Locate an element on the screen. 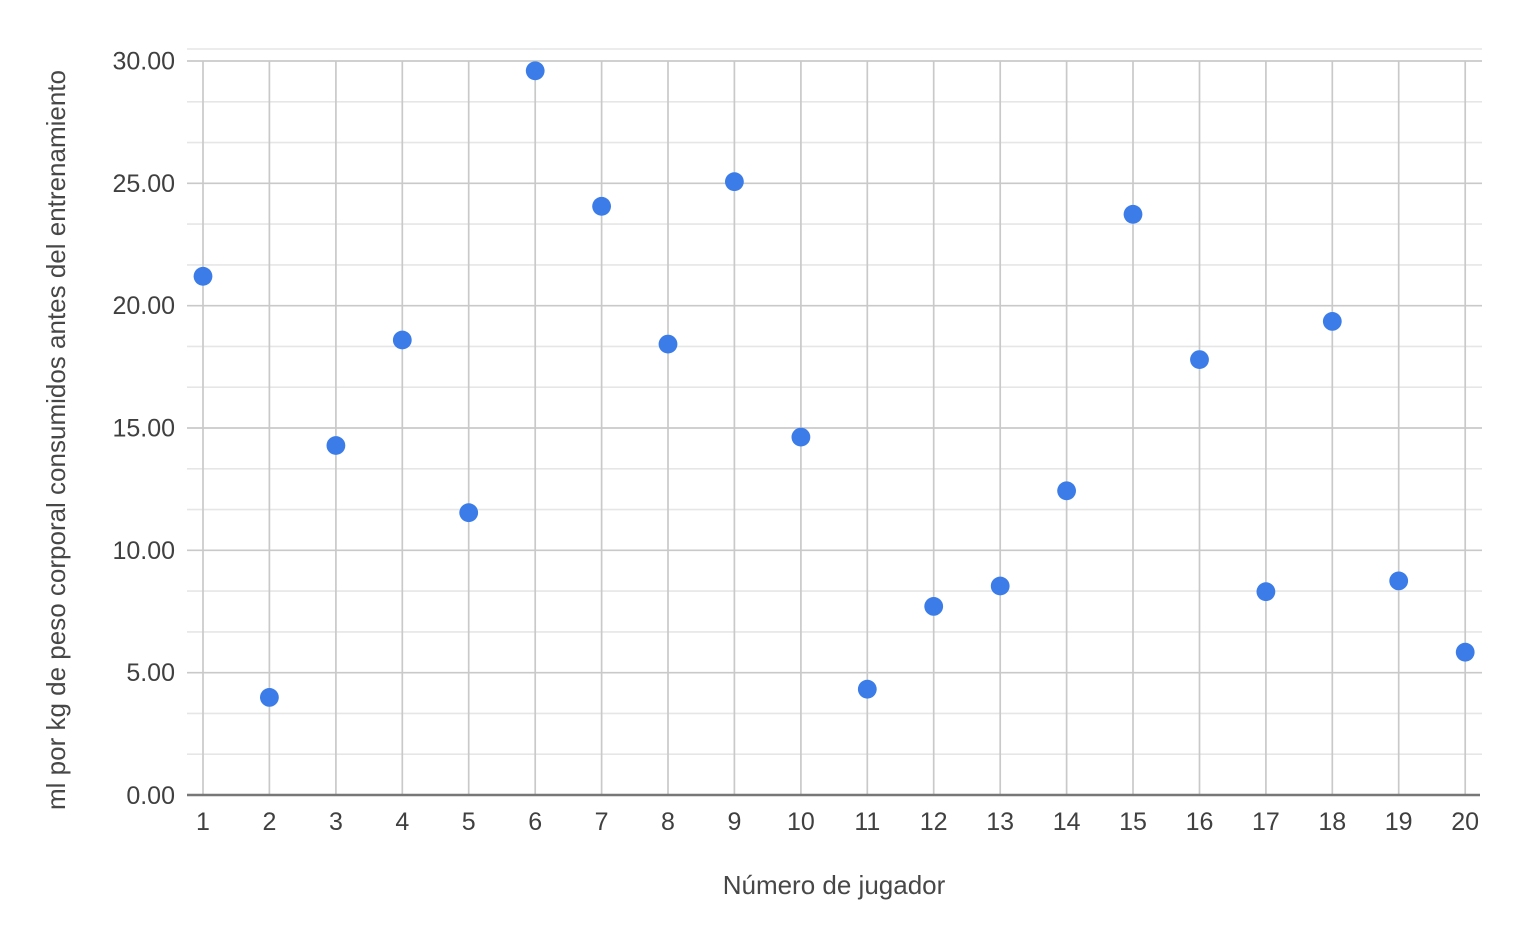 The image size is (1528, 947). svg-text: 11 is located at coordinates (867, 822).